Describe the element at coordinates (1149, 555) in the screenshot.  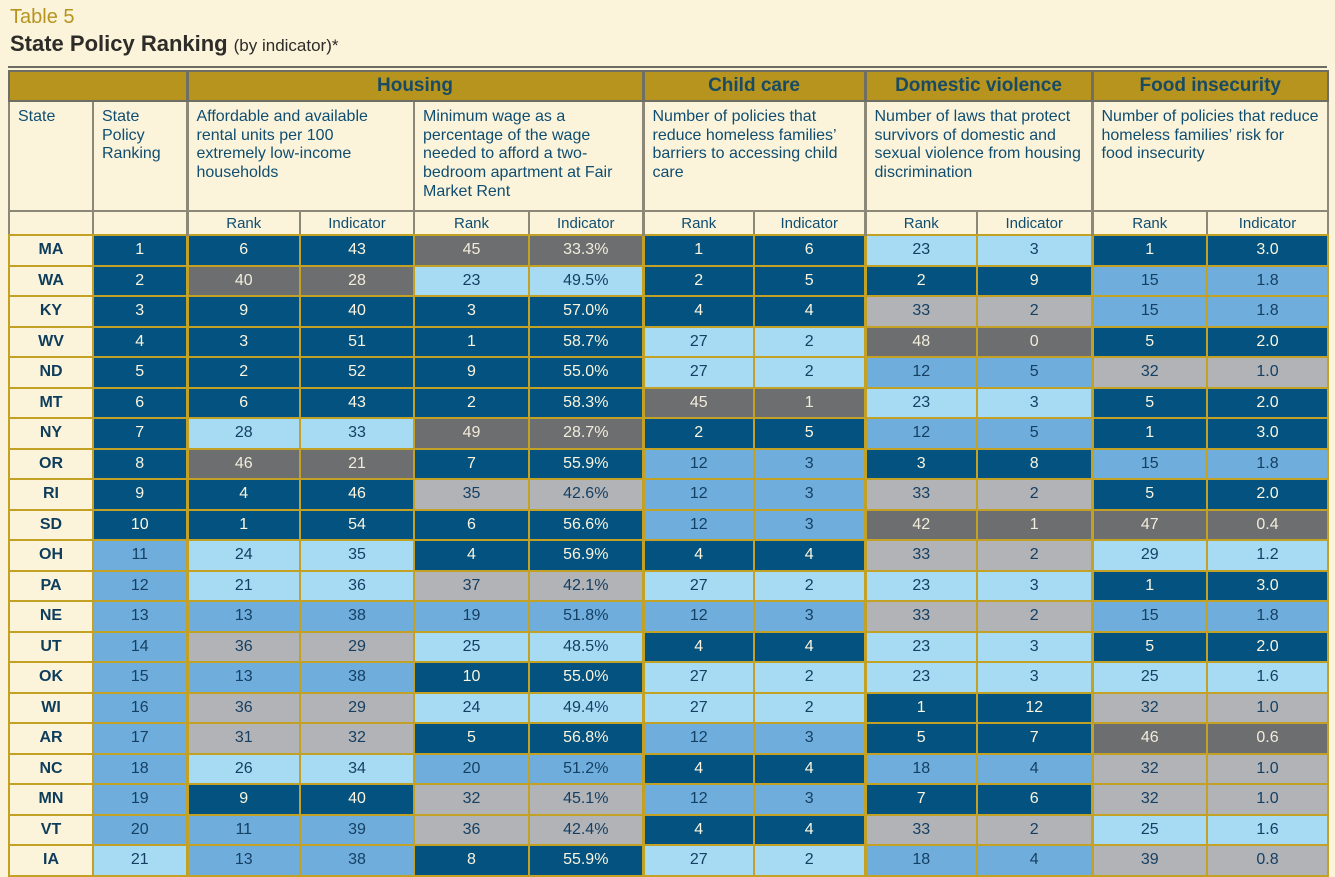
I see `food-insecurity-rank-cell: 29` at that location.